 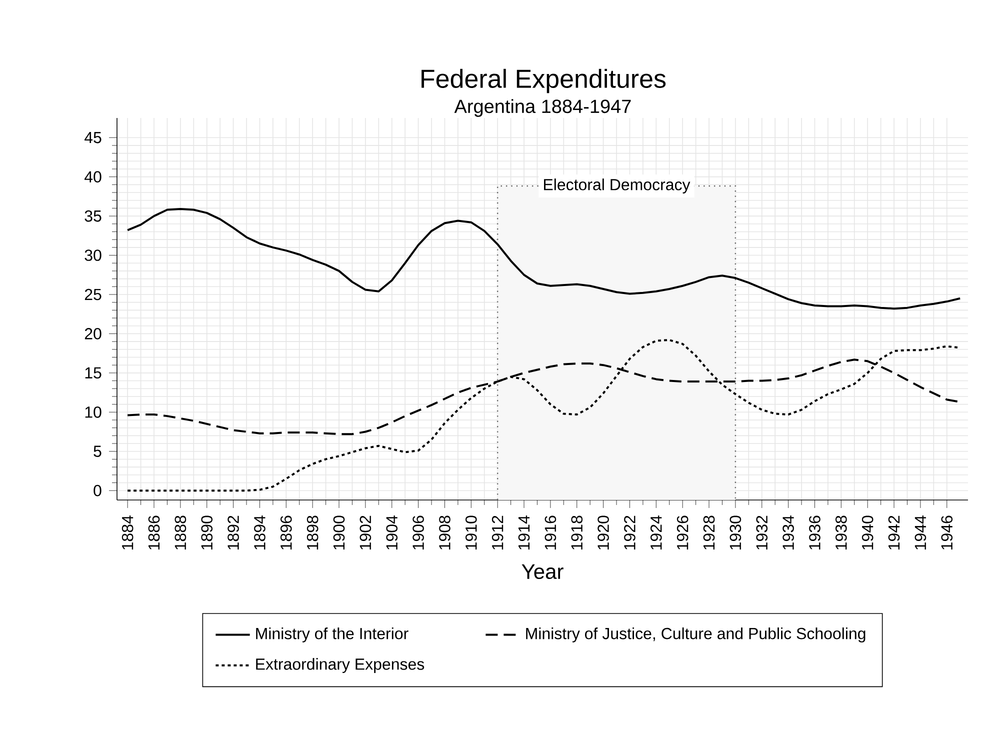 I want to click on x-tick-label: 1938, so click(x=841, y=533).